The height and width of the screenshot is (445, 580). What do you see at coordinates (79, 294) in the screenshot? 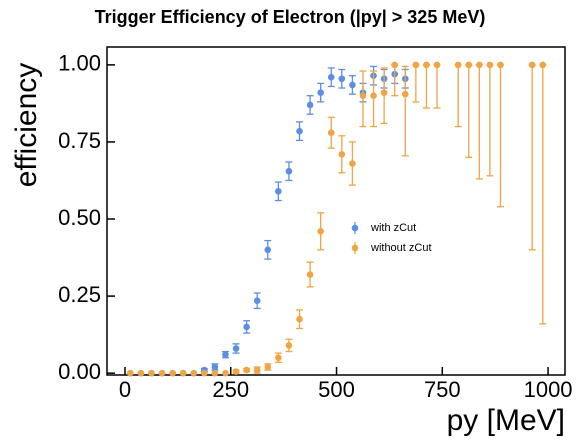
I see `y-tick-label: 0.25` at bounding box center [79, 294].